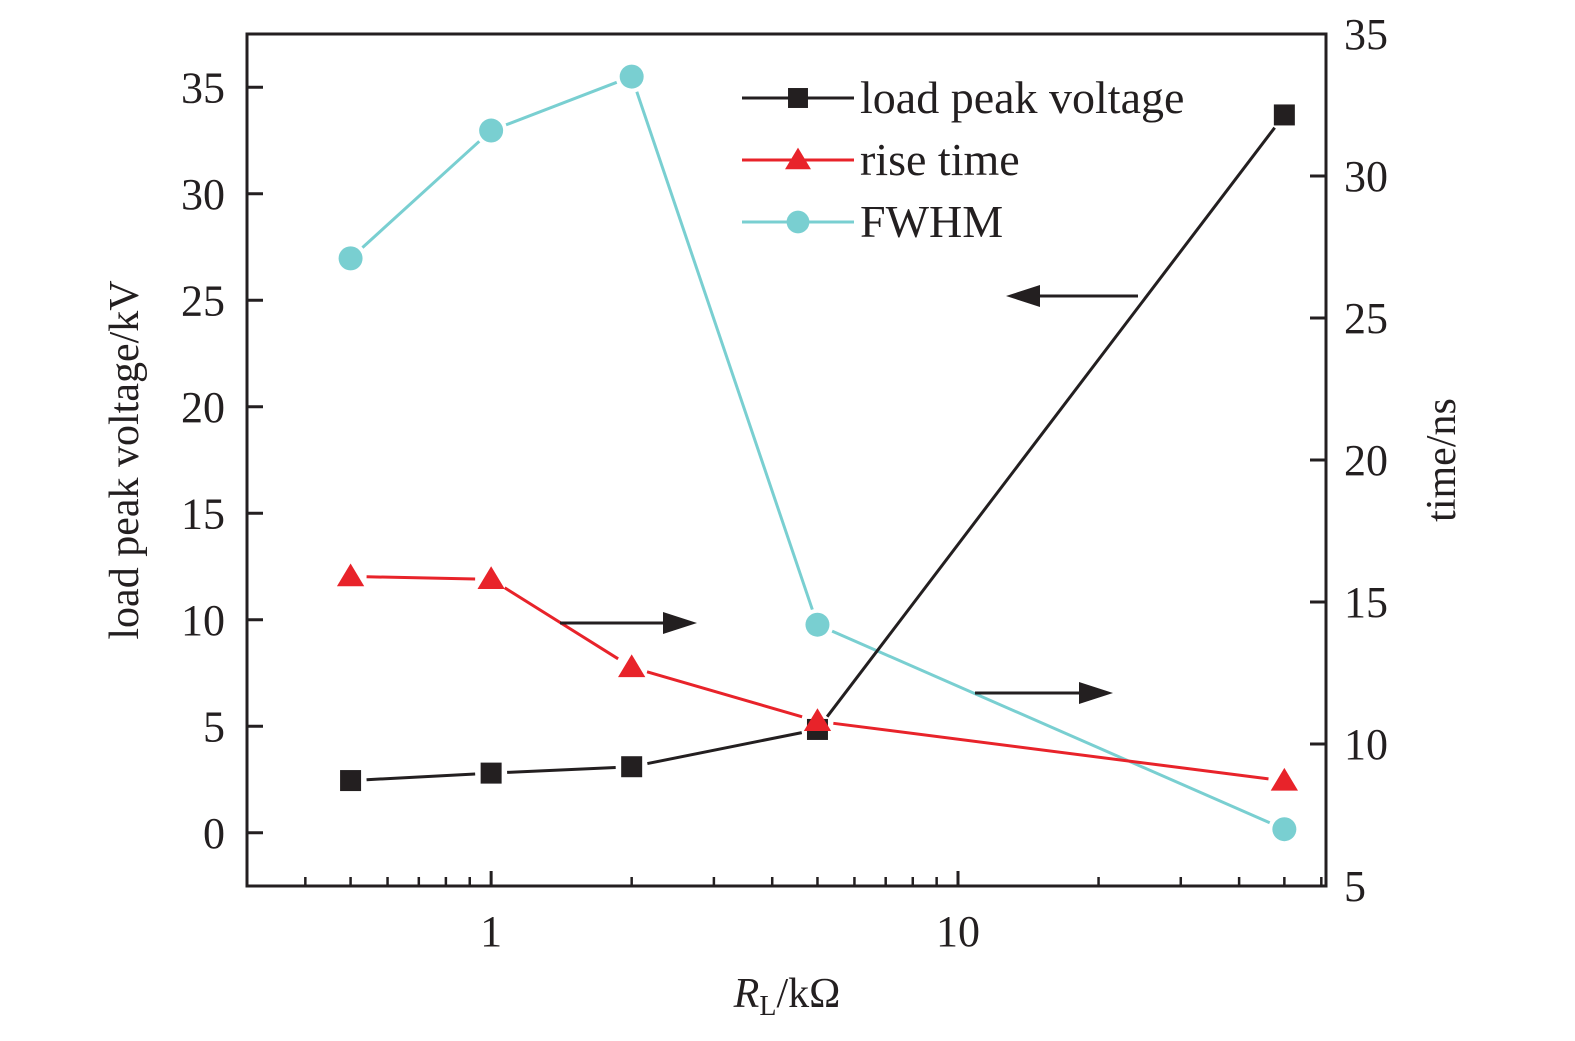  What do you see at coordinates (1366, 318) in the screenshot?
I see `y-right-tick-label: 25` at bounding box center [1366, 318].